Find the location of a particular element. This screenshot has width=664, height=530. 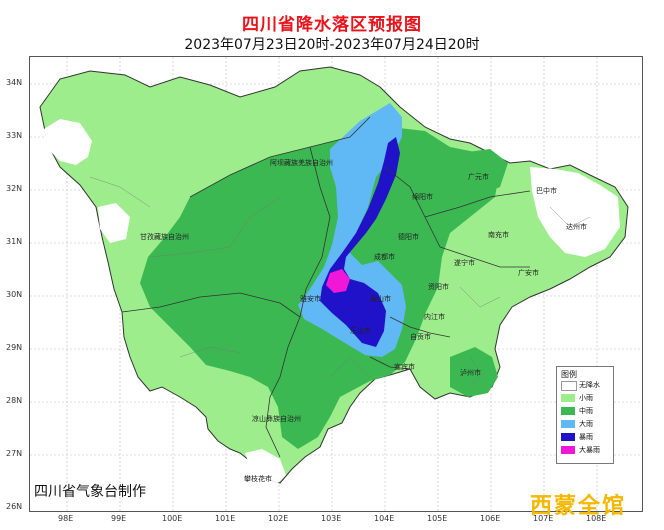

no-rain-south is located at coordinates (265, 466).